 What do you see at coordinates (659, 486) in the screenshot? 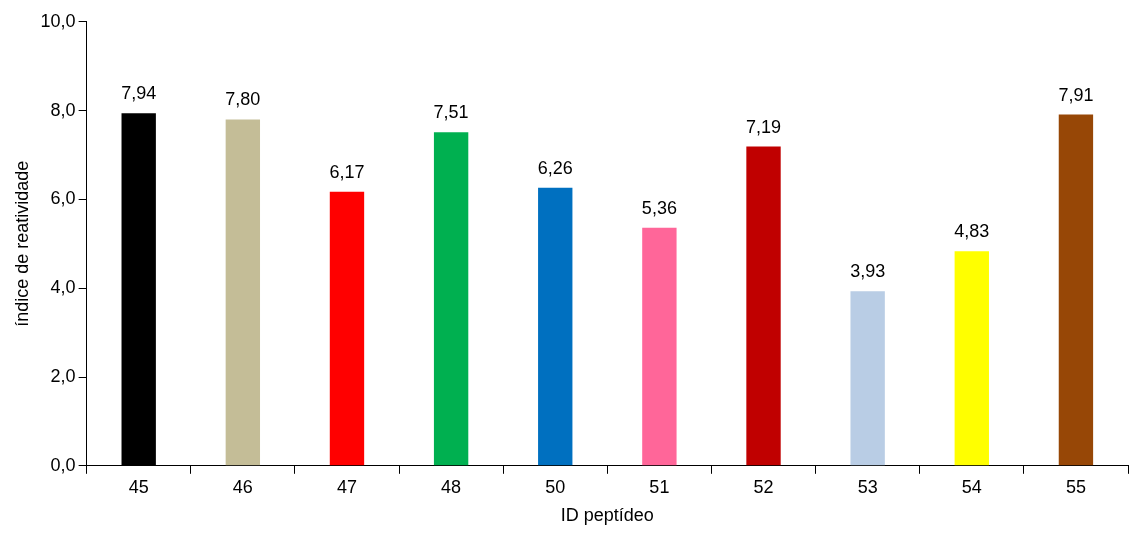
I see `x-tick-label: 51` at bounding box center [659, 486].